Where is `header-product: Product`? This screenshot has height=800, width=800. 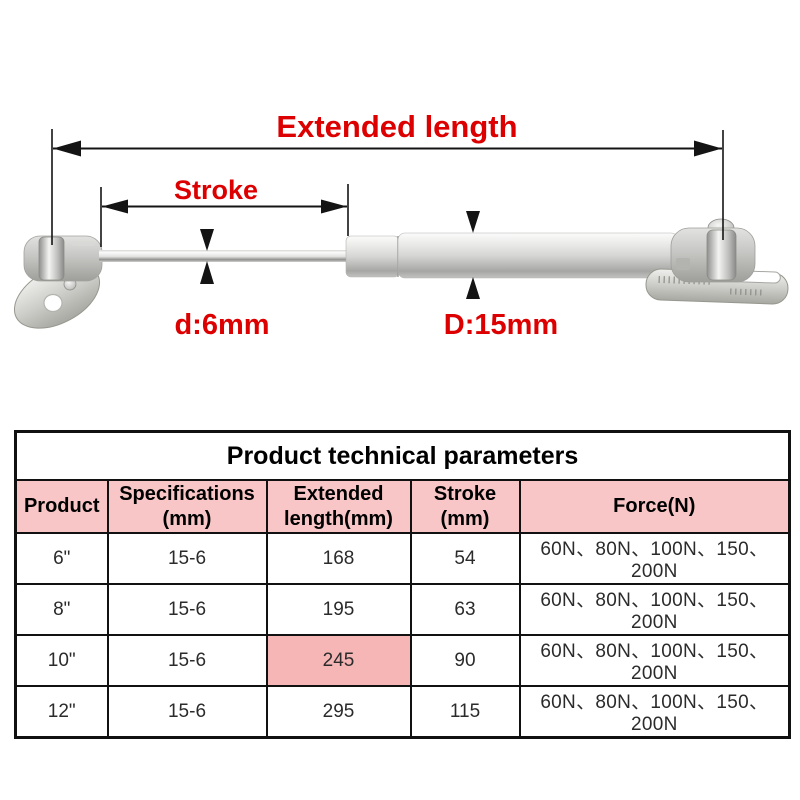 header-product: Product is located at coordinates (61, 506).